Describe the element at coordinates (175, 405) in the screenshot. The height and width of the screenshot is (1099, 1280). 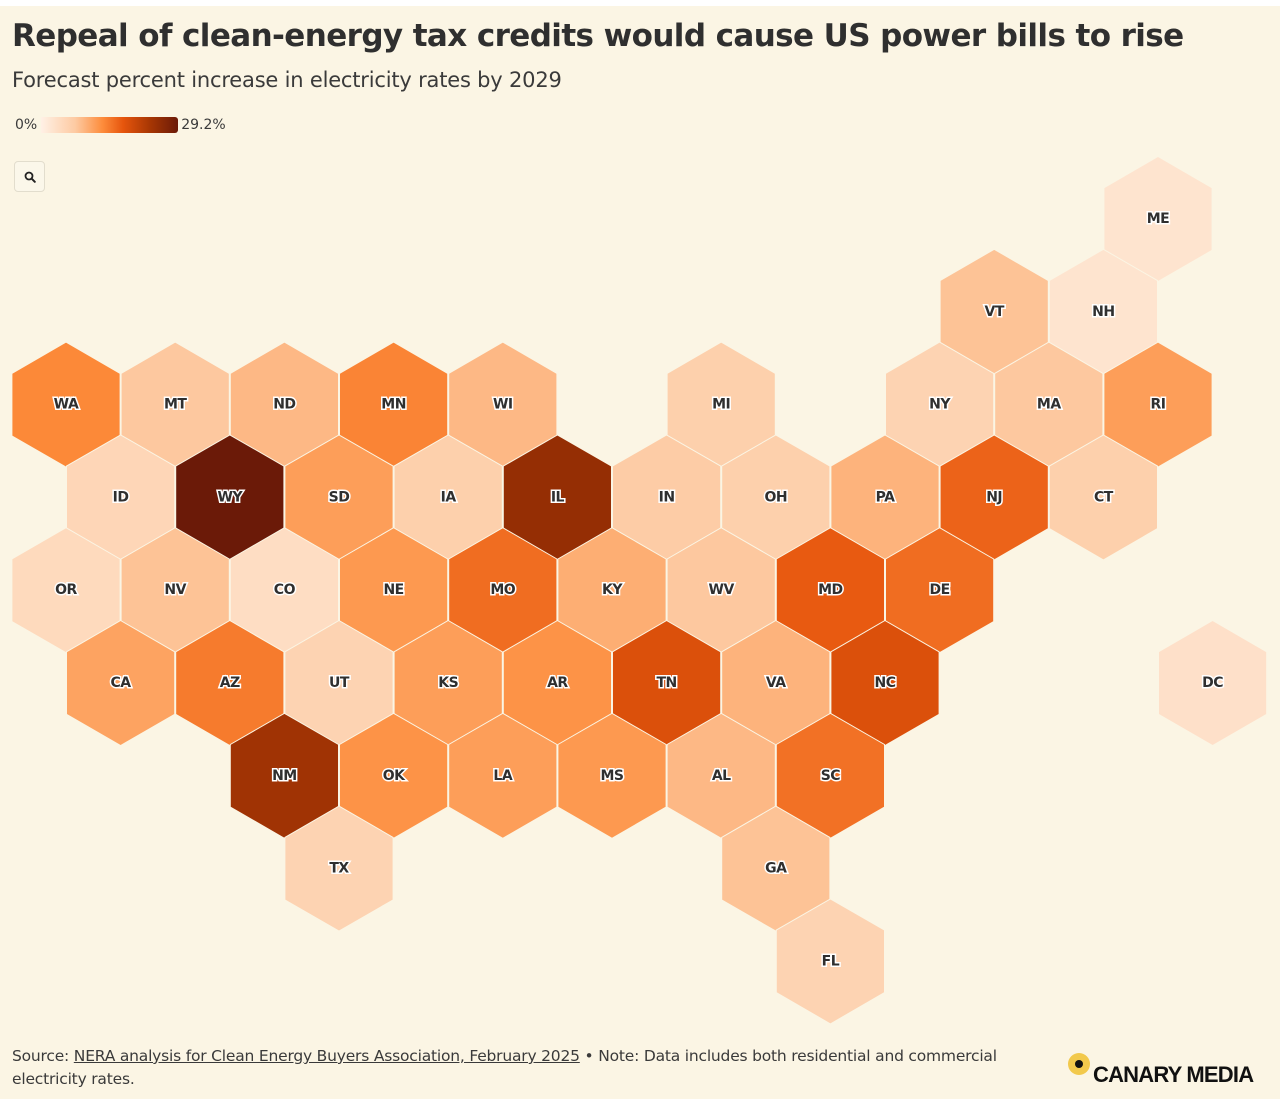
I see `state-label: MT` at that location.